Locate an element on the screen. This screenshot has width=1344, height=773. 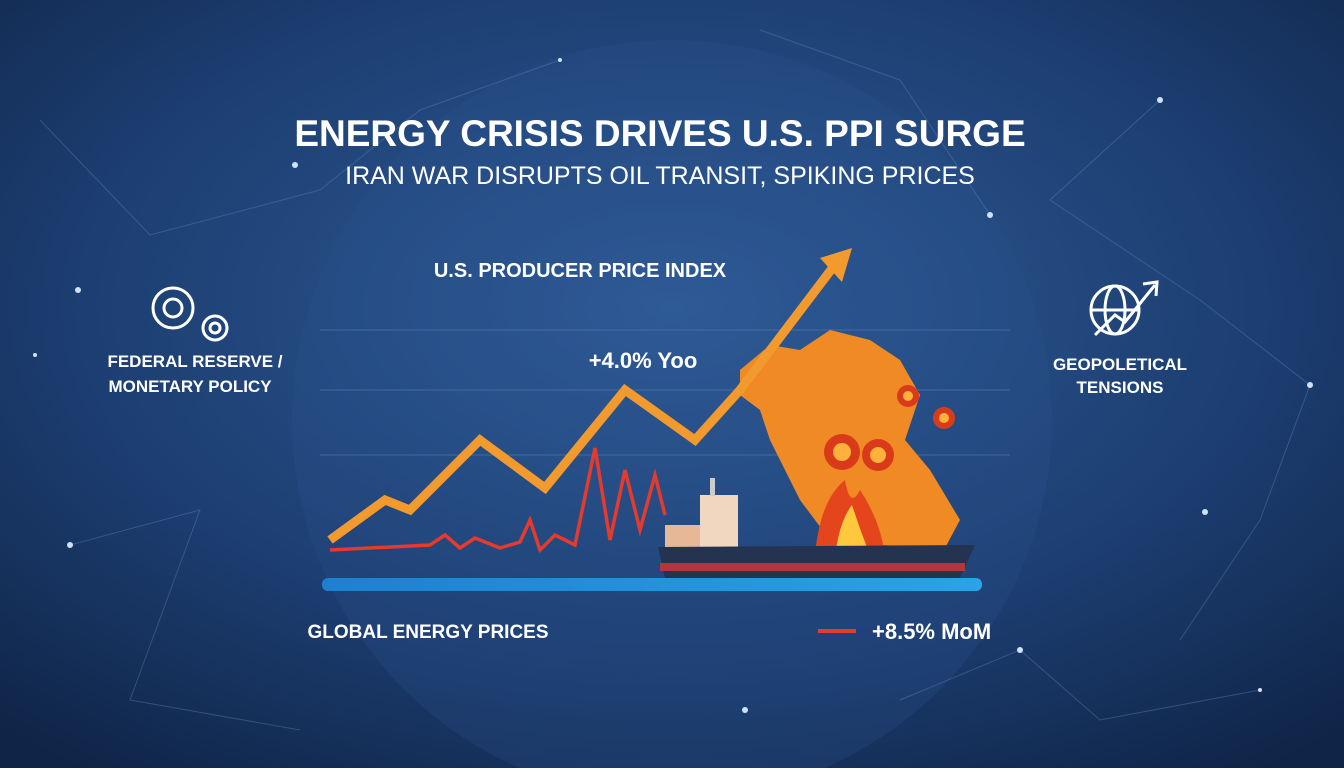
chart-label: U.S. PRODUCER PRICE INDEX is located at coordinates (580, 271).